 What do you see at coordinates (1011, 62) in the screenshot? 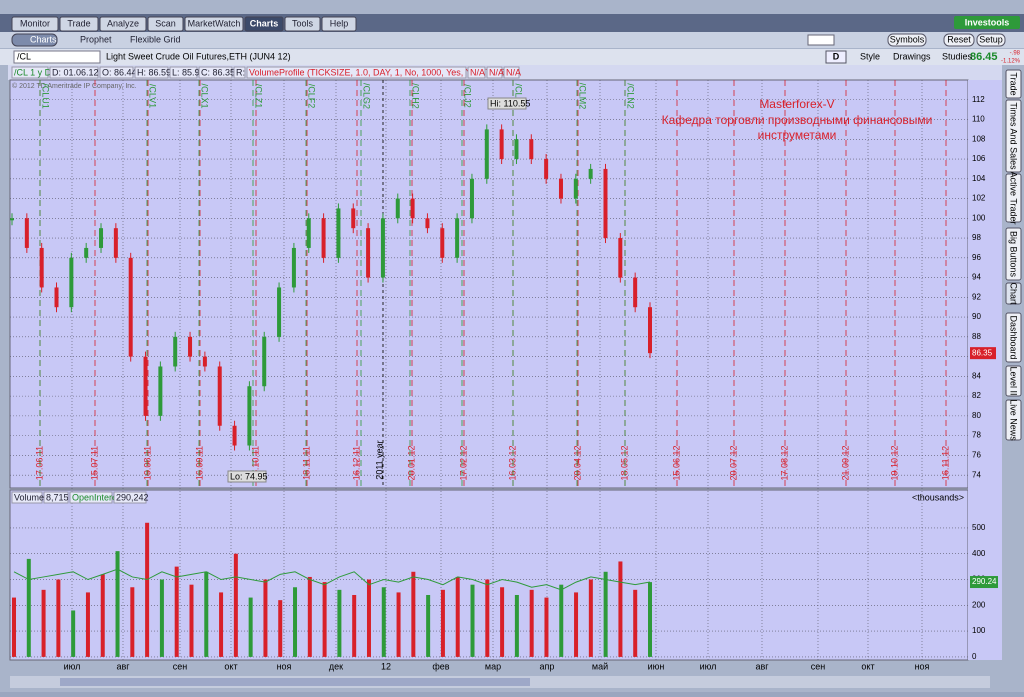
I see `change-pct: -1.12%` at bounding box center [1011, 62].